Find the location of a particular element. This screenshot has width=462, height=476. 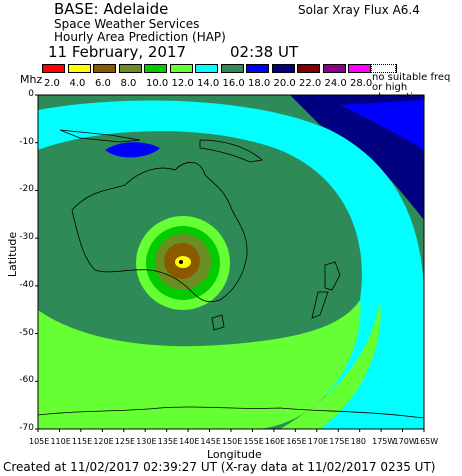

longitude-tick-label: 110E is located at coordinates (60, 441).